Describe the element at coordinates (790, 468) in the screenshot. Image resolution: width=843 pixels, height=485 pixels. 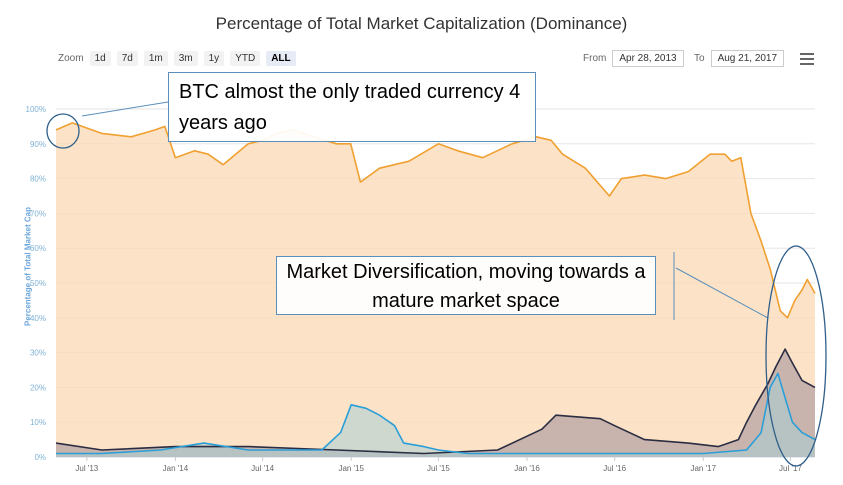
I see `x-tick-label: Jul '17` at that location.